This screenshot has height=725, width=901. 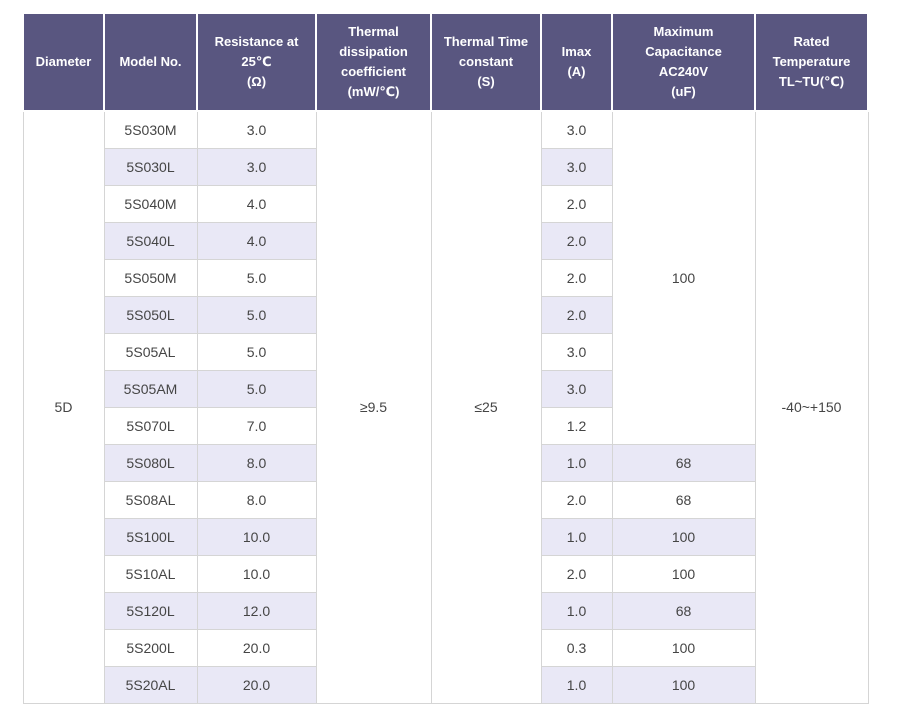 I want to click on table-row: 5S040L 4.0 2.0, so click(x=445, y=240).